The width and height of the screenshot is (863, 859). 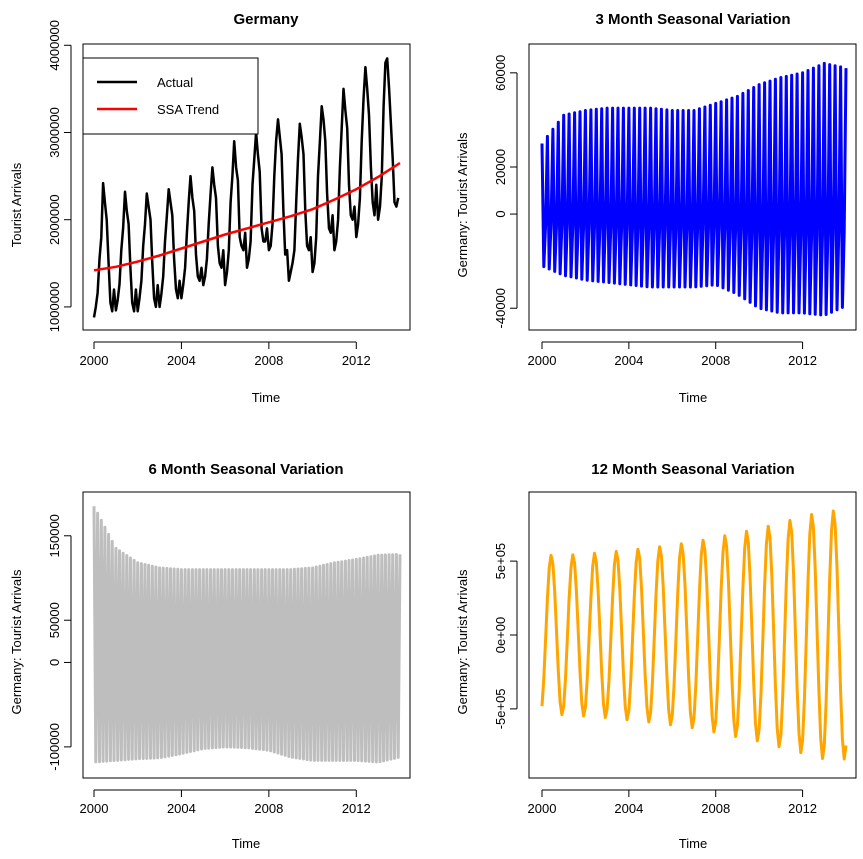 What do you see at coordinates (59, 176) in the screenshot?
I see `y-axis: 1000000 2000000 3000000 4000000` at bounding box center [59, 176].